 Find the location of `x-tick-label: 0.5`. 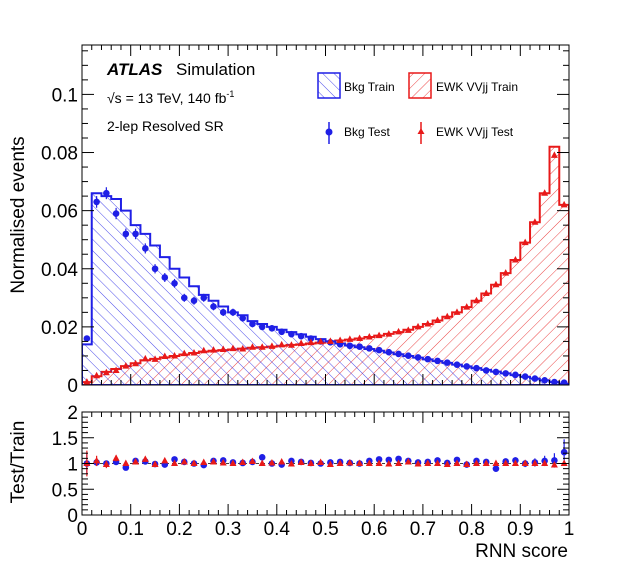

x-tick-label: 0.5 is located at coordinates (325, 529).